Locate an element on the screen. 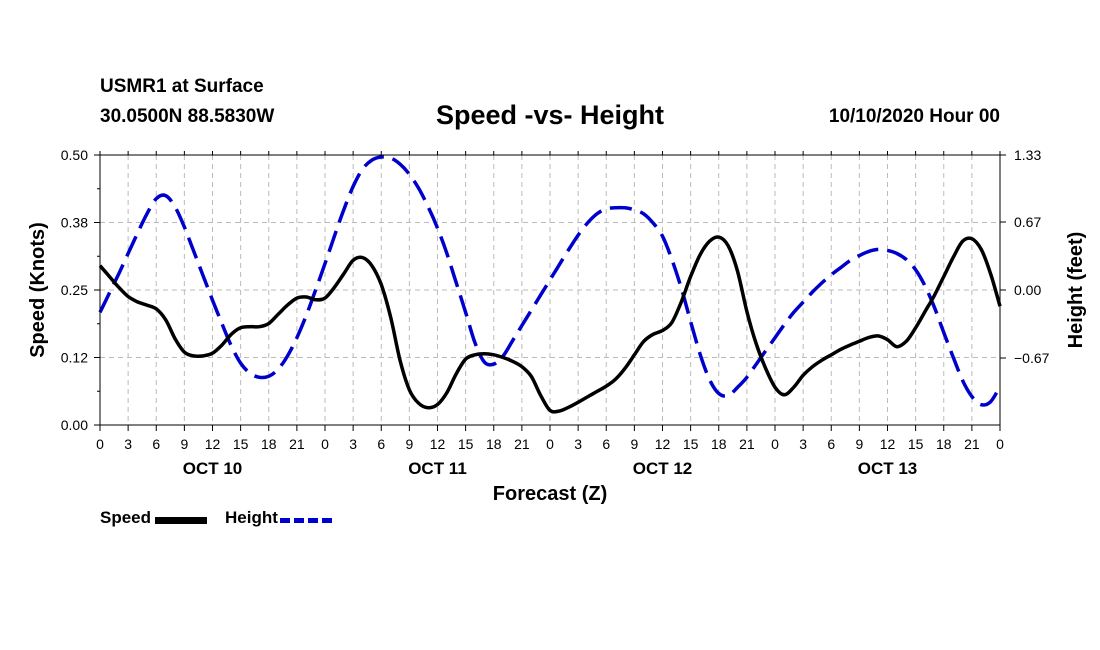  station-label: USMR1 at Surface is located at coordinates (182, 86).